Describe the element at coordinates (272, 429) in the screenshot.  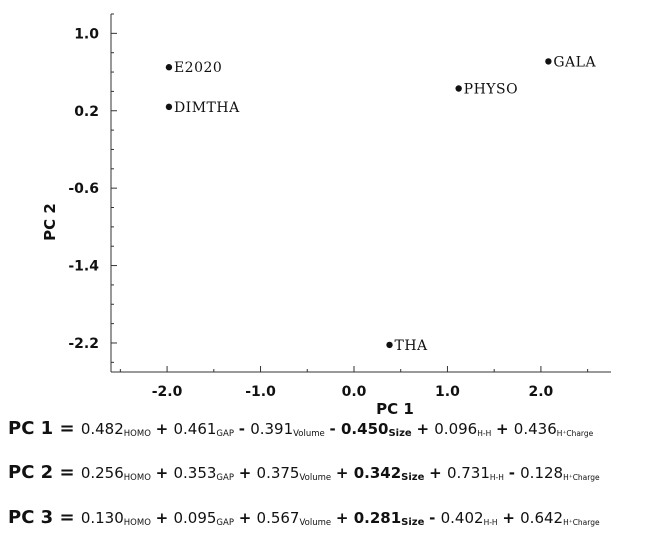
I see `equation-coefficient: 0.391` at that location.